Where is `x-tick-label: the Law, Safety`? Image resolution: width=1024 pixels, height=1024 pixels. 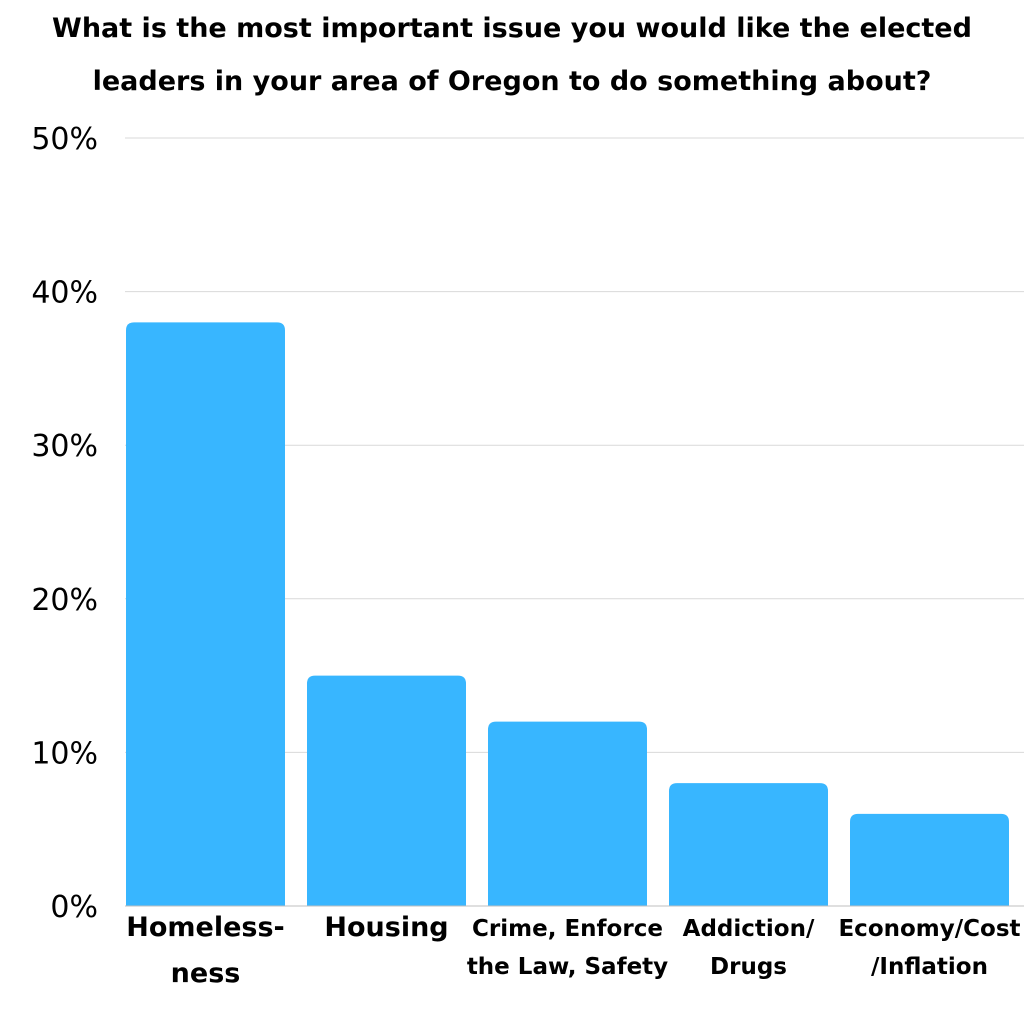 x-tick-label: the Law, Safety is located at coordinates (567, 967).